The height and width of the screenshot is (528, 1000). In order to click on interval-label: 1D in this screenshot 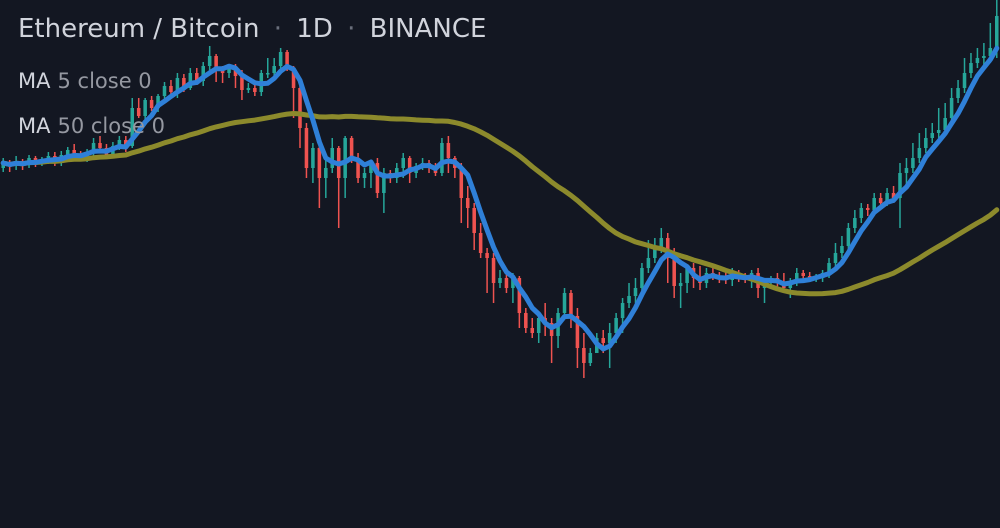, I will do `click(314, 29)`.